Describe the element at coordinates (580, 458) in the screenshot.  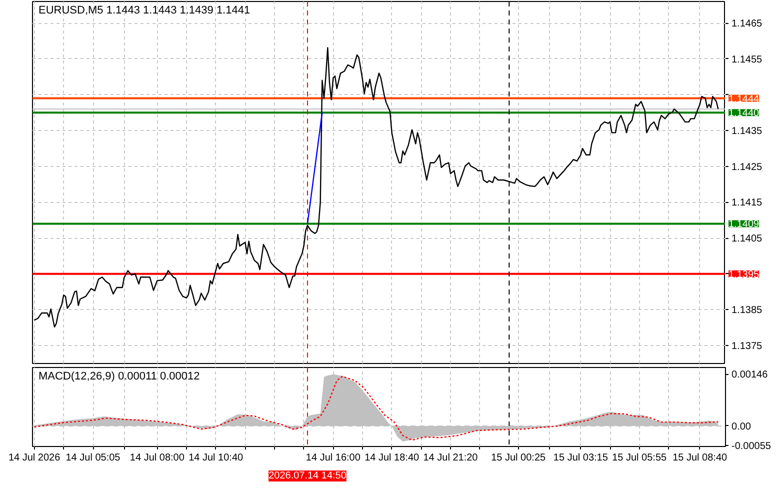
I see `x-tick-label: 15 Jul 03:15` at that location.